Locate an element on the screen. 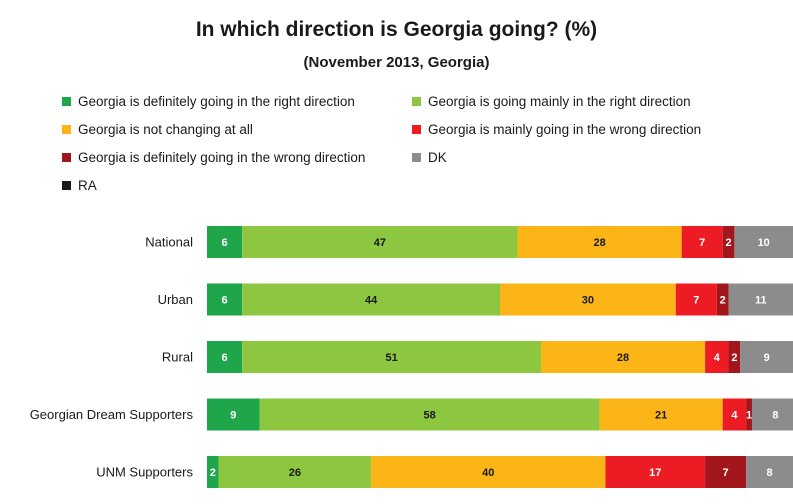 The image size is (793, 504). legend-item-dk: DK is located at coordinates (429, 157).